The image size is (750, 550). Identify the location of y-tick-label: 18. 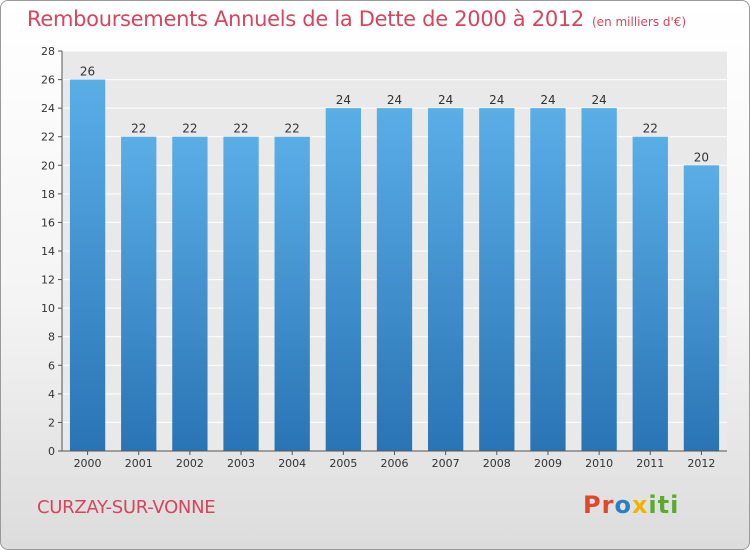
(48, 194).